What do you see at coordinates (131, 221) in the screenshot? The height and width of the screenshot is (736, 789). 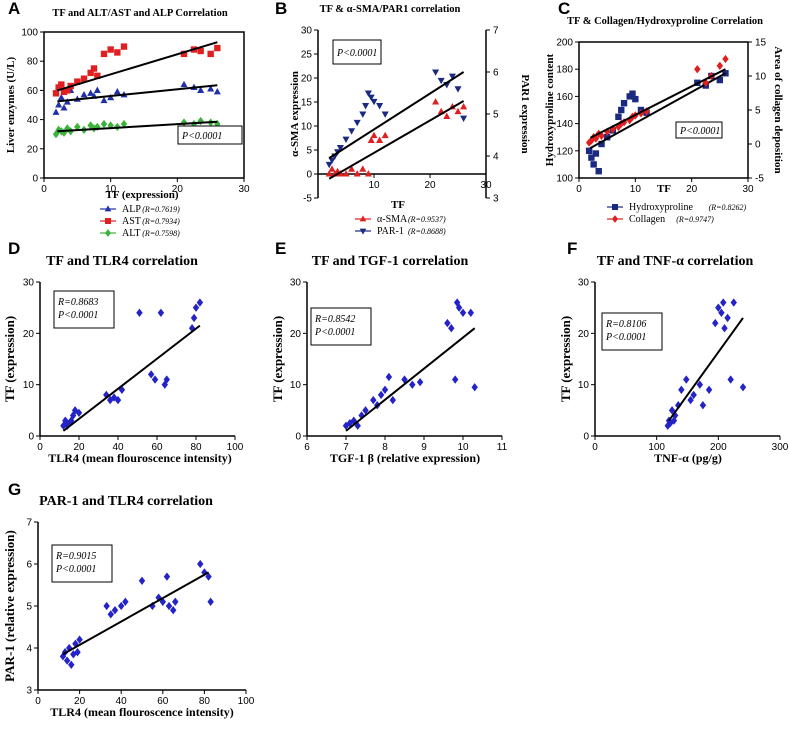 I see `legend-label: AST` at bounding box center [131, 221].